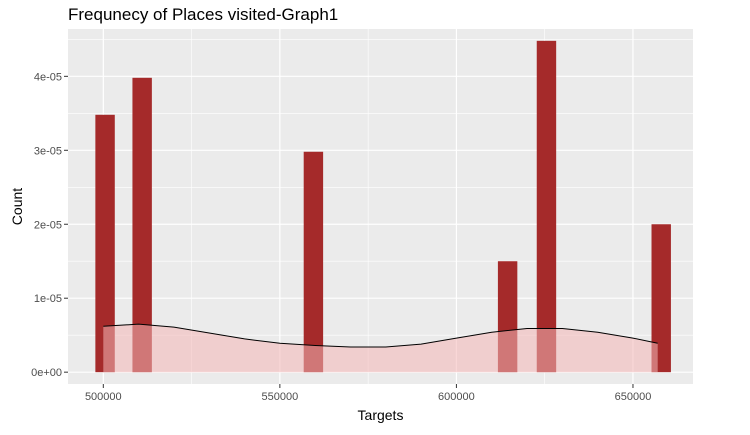 Image resolution: width=750 pixels, height=435 pixels. What do you see at coordinates (380, 335) in the screenshot?
I see `density-curve` at bounding box center [380, 335].